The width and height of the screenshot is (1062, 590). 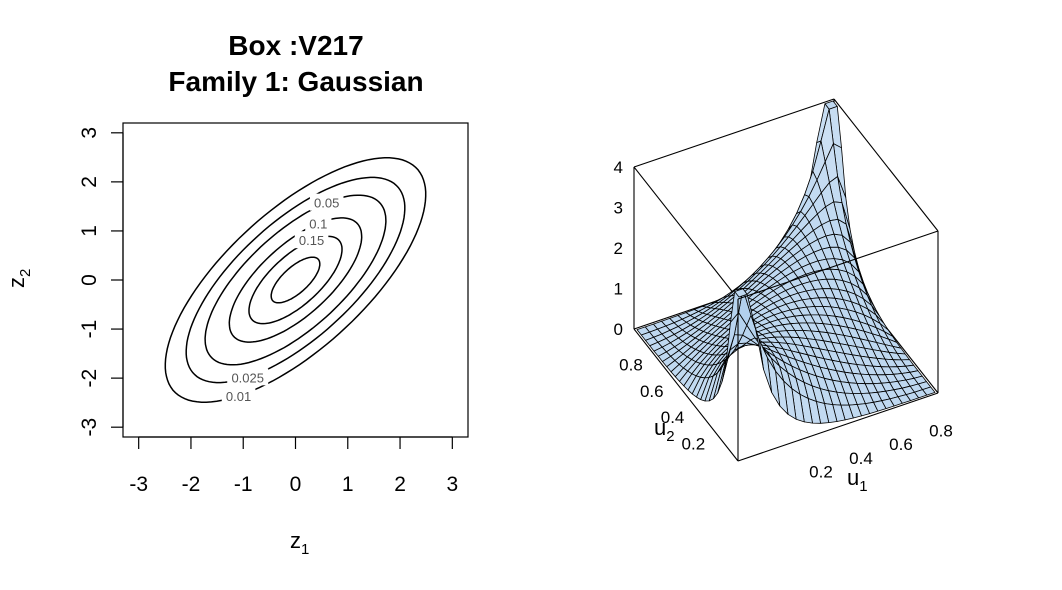 What do you see at coordinates (861, 458) in the screenshot?
I see `surface-x-tick-label: 0.4` at bounding box center [861, 458].